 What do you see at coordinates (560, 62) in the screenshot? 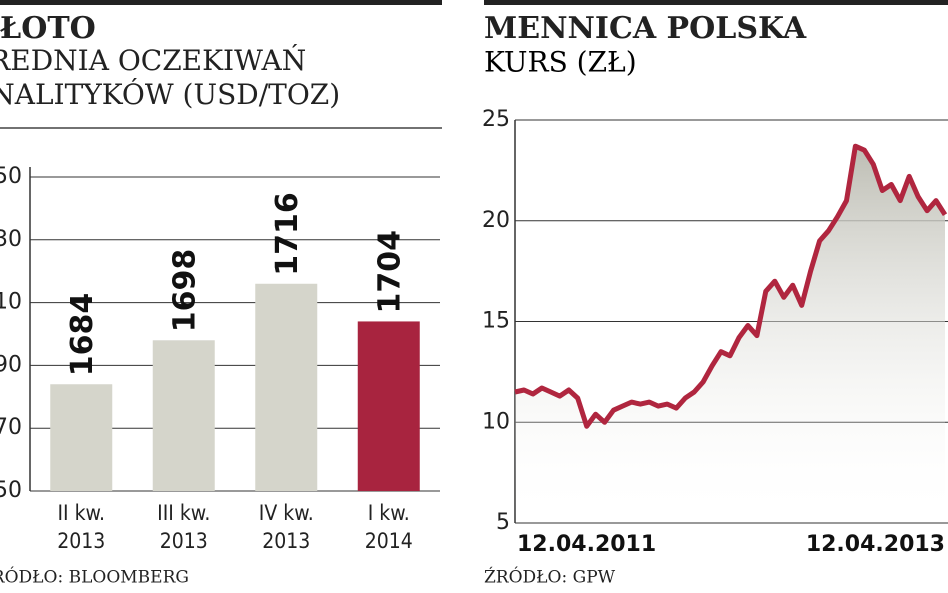
I see `chart-subtitle: KURS (ZŁ)` at bounding box center [560, 62].